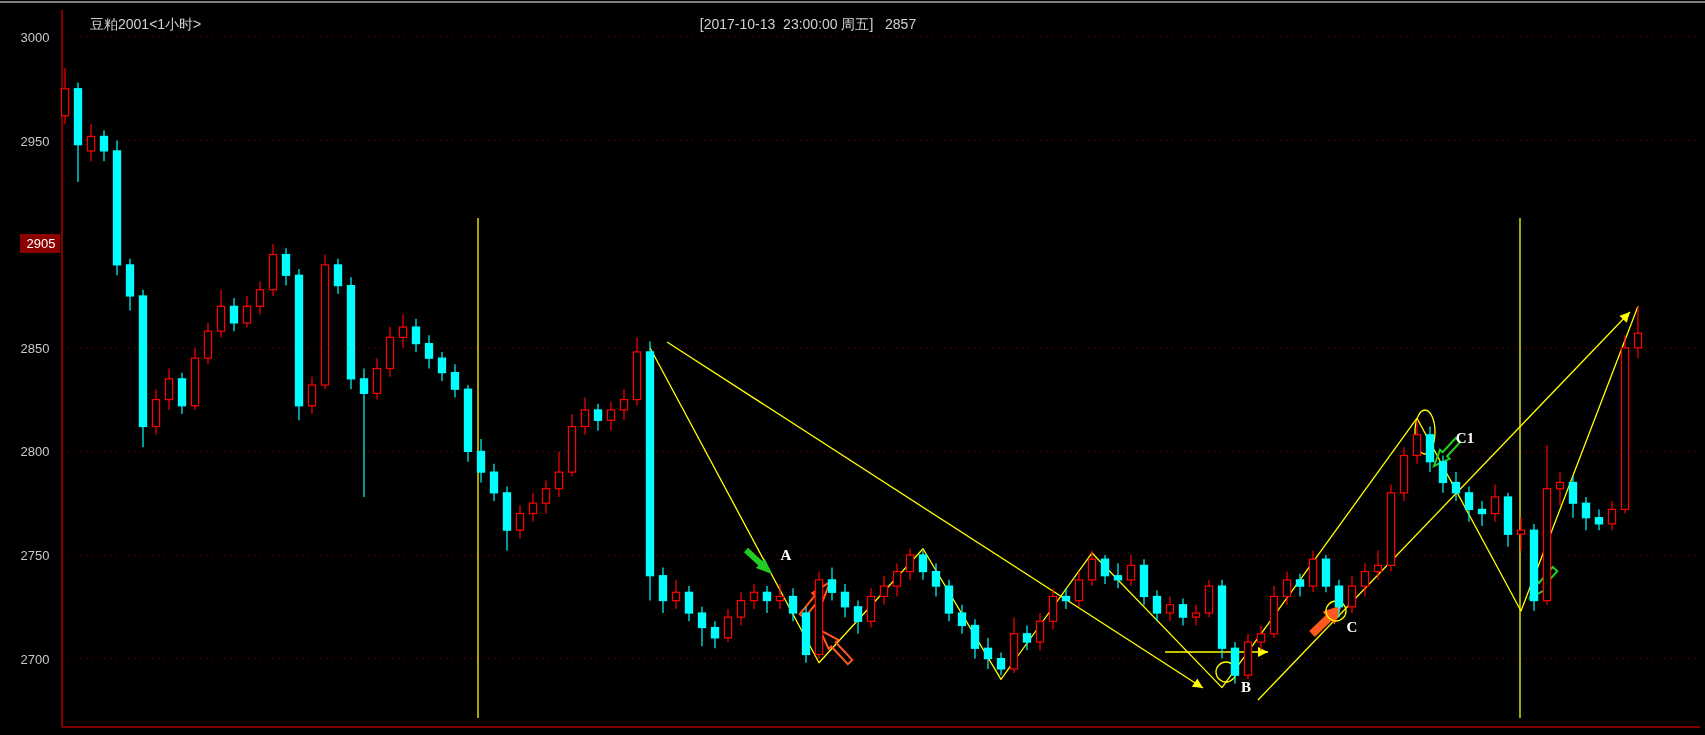  I want to click on y-tick-label: 2800, so click(35, 452).